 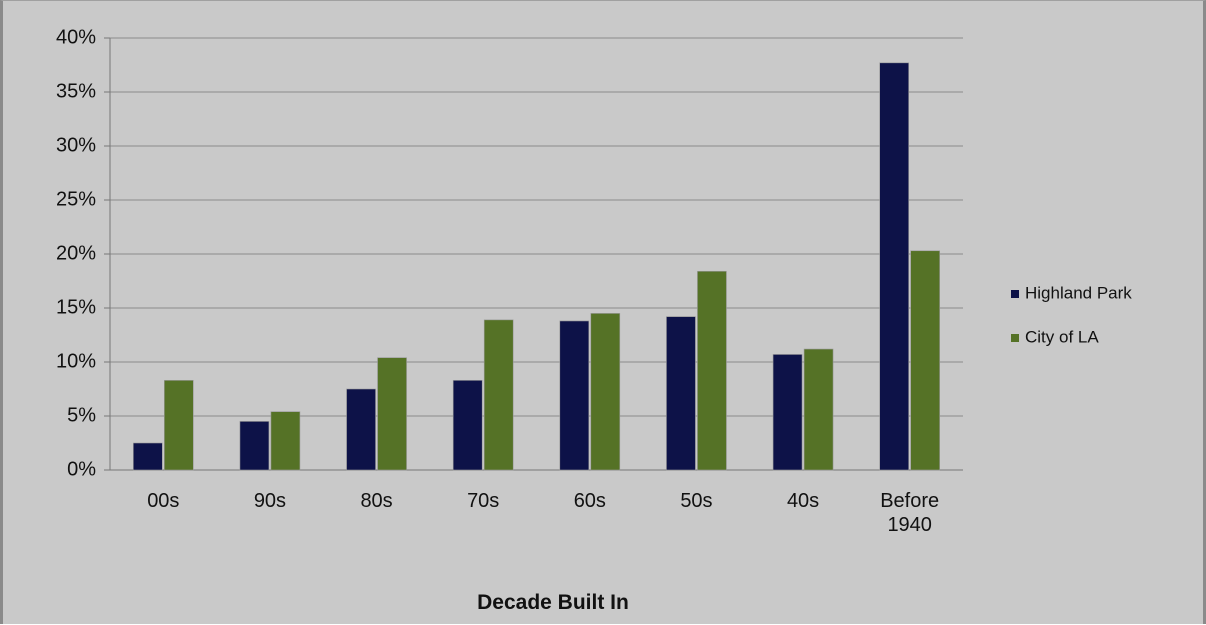 I want to click on x-axis-title: Decade Built In, so click(x=553, y=602).